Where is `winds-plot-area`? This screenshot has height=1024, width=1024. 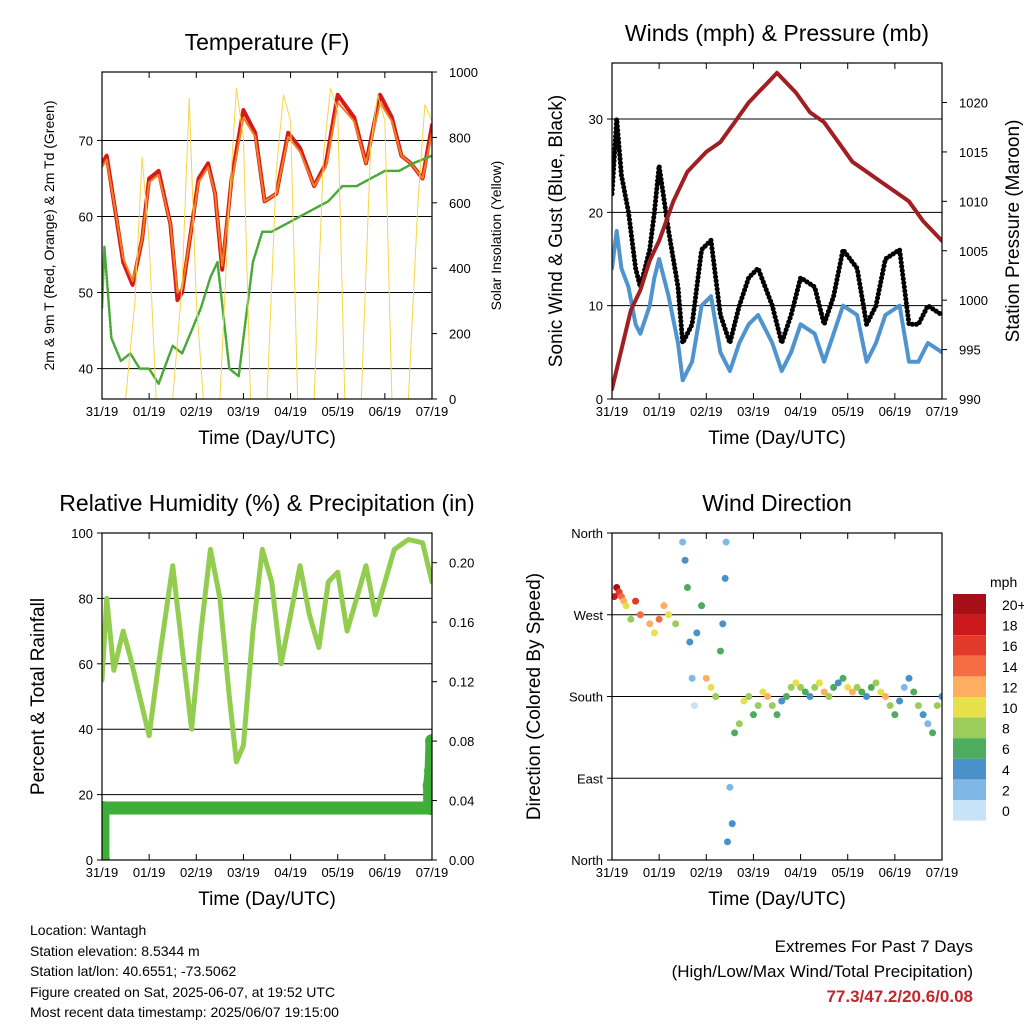
winds-plot-area is located at coordinates (777, 231).